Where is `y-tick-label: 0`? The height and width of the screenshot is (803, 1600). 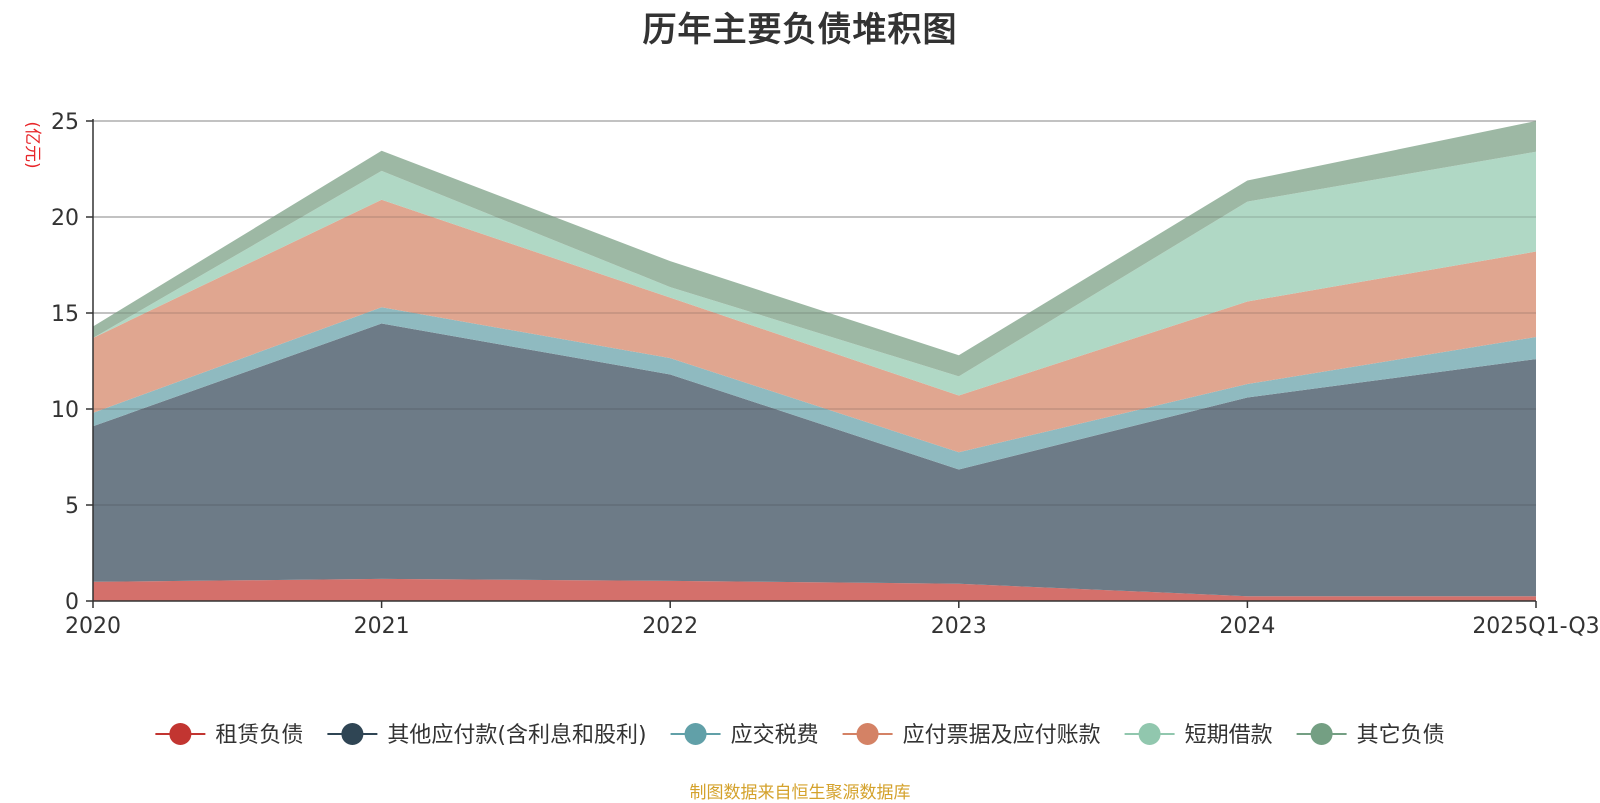
y-tick-label: 0 is located at coordinates (72, 602).